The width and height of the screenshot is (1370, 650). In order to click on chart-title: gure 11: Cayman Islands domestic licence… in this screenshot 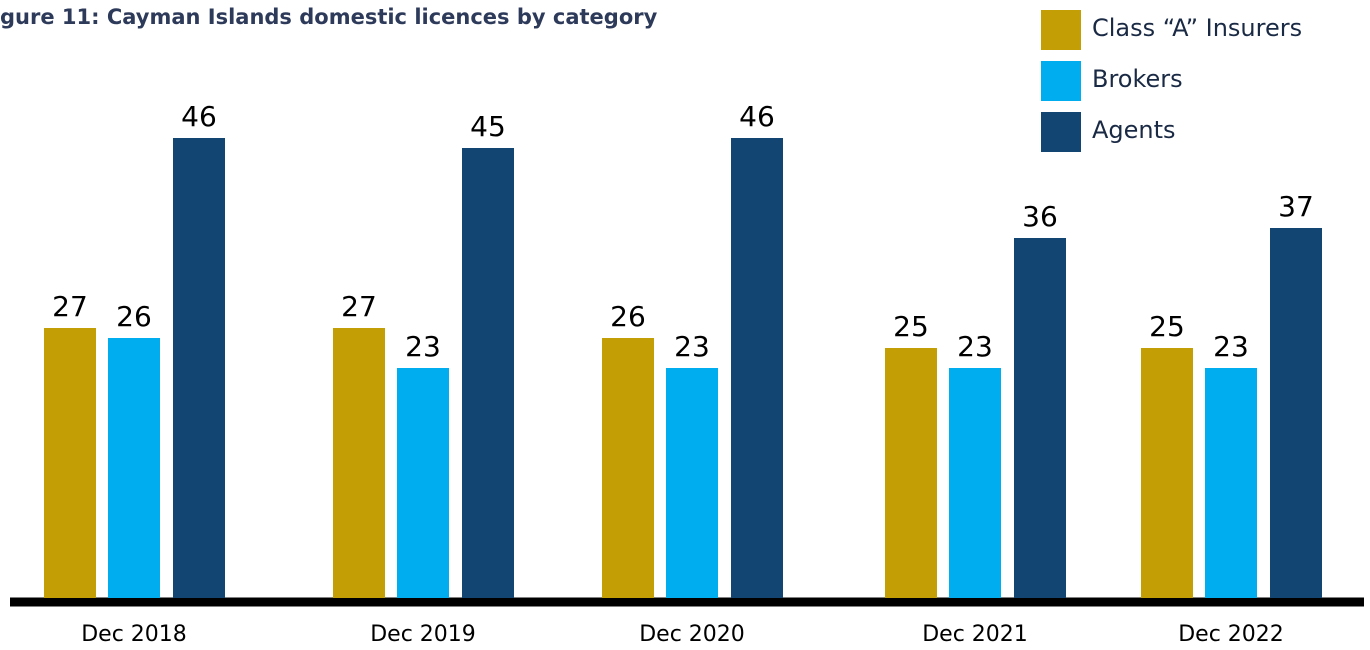, I will do `click(329, 17)`.